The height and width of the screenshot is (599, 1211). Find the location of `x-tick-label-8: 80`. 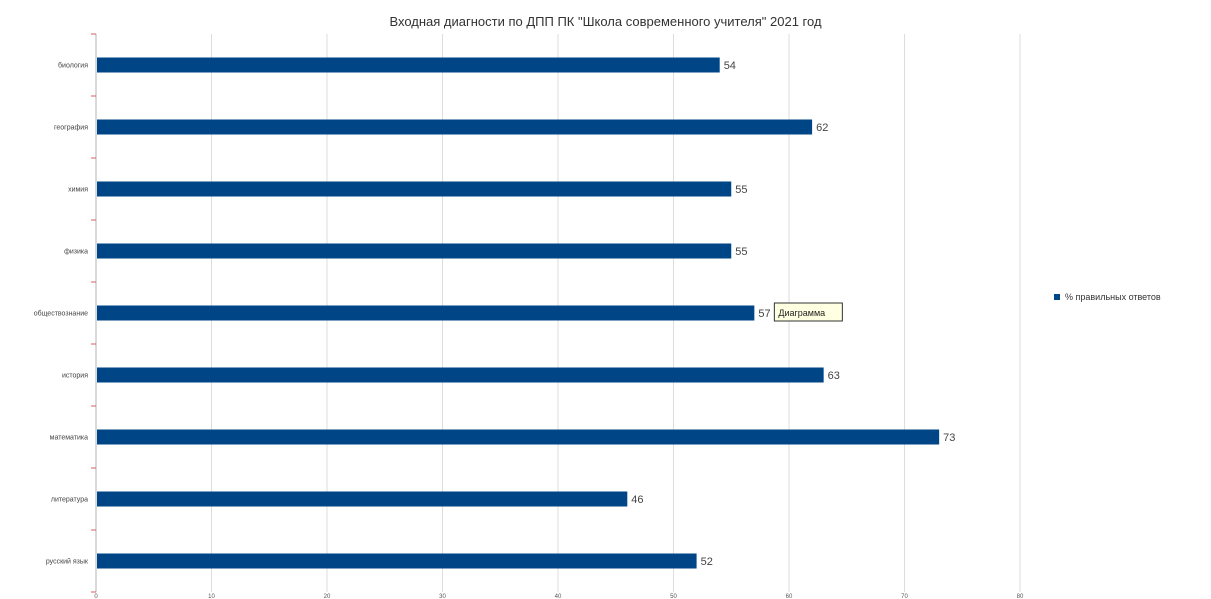

x-tick-label-8: 80 is located at coordinates (1020, 596).